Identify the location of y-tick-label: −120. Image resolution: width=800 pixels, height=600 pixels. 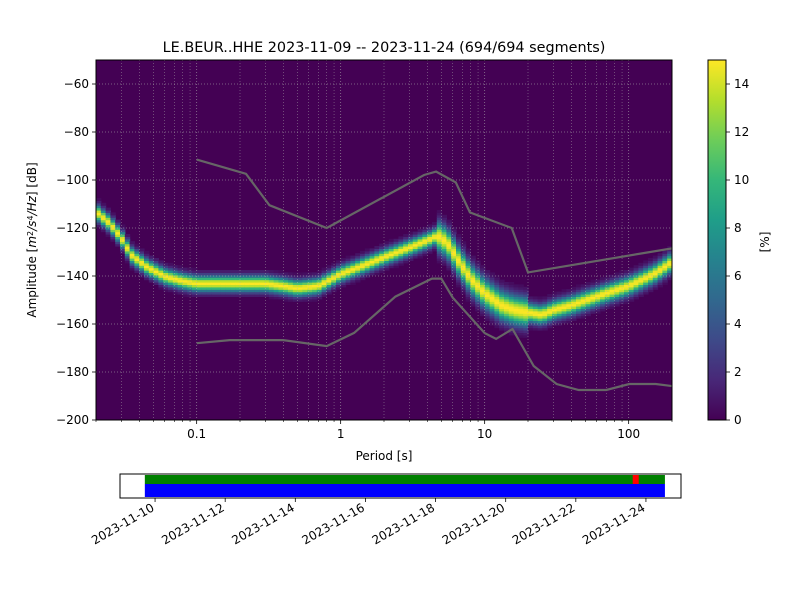
(72, 228).